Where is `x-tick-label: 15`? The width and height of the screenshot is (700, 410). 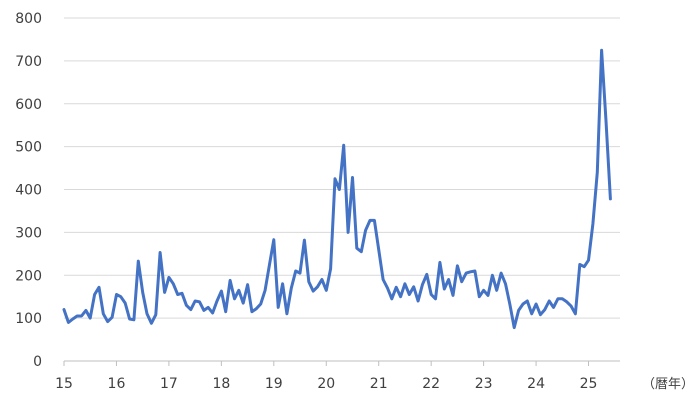
x-tick-label: 15 is located at coordinates (64, 384).